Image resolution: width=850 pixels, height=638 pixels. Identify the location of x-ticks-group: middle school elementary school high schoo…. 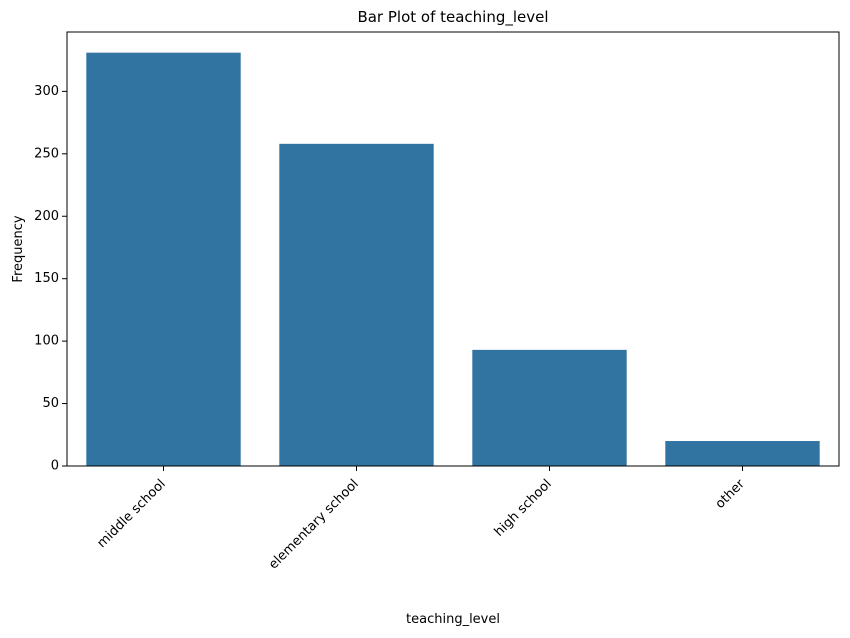
(421, 519).